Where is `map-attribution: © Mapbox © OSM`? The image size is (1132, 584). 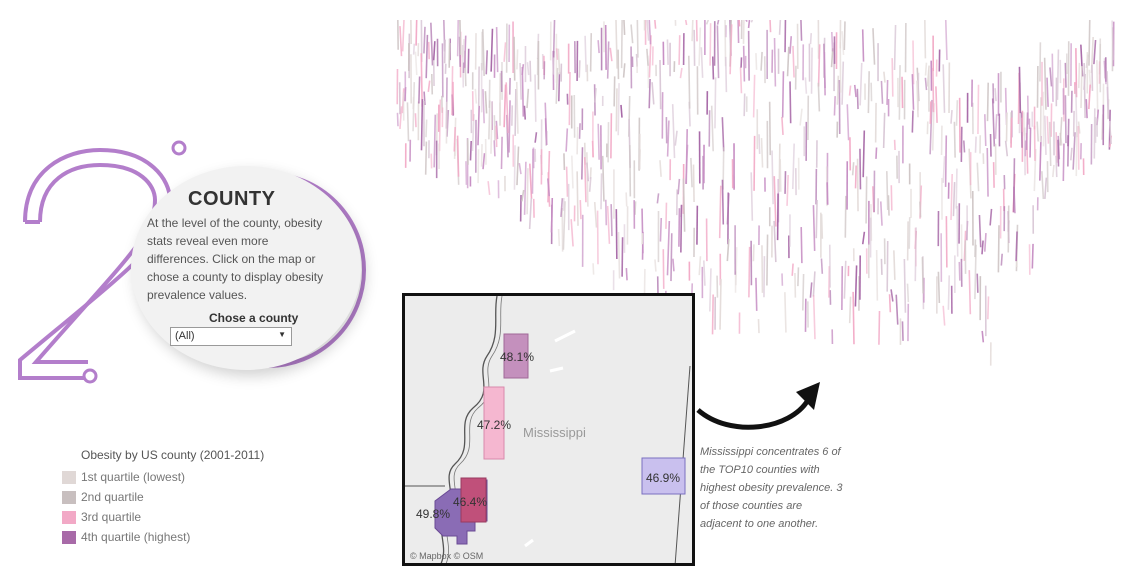
map-attribution: © Mapbox © OSM is located at coordinates (447, 556).